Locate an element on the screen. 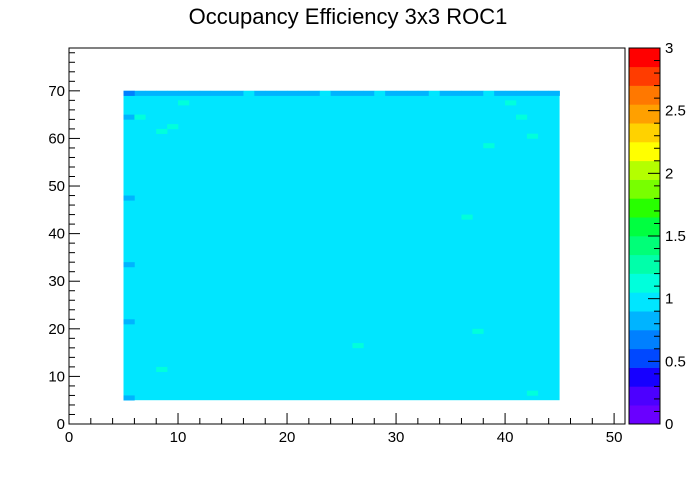  x-tick-label: 10 is located at coordinates (178, 437).